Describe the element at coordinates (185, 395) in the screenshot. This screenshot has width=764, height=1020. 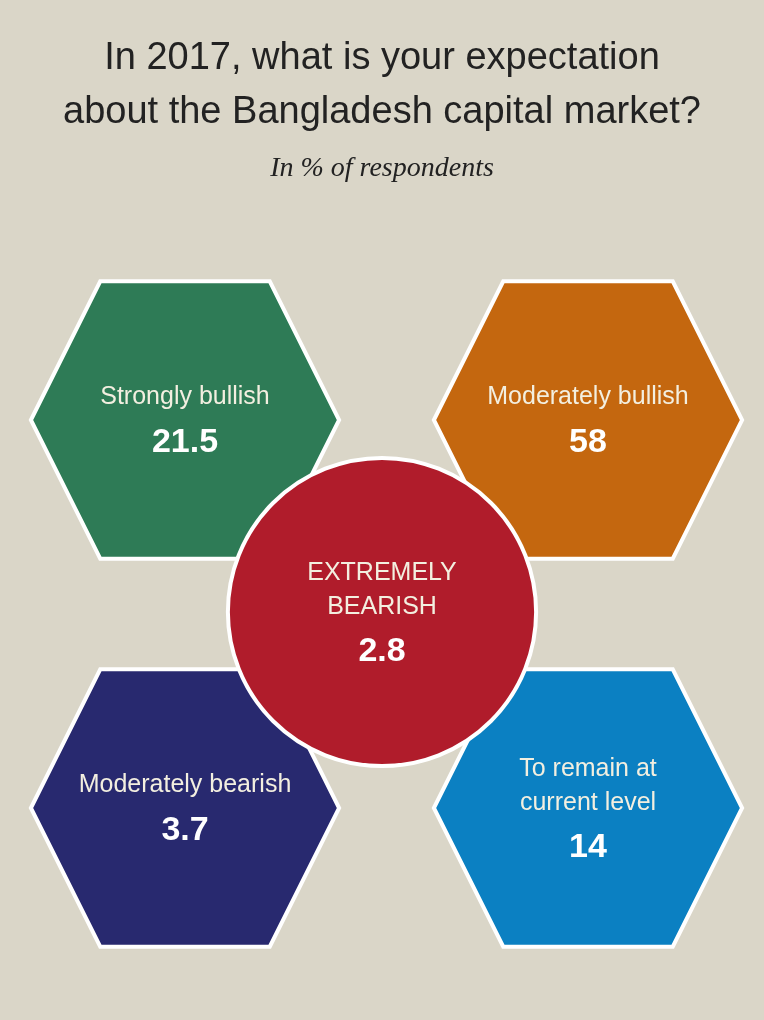
I see `category-label: Strongly bullish` at that location.